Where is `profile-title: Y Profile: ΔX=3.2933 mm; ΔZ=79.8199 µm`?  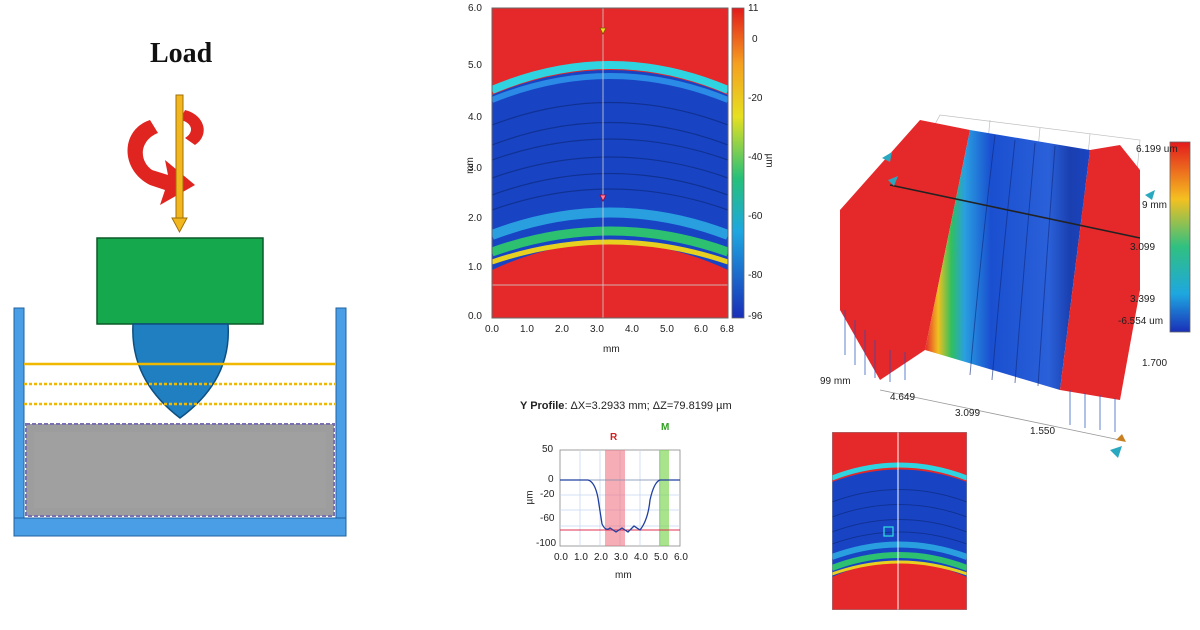
profile-title: Y Profile: ΔX=3.2933 mm; ΔZ=79.8199 µm is located at coordinates (626, 406).